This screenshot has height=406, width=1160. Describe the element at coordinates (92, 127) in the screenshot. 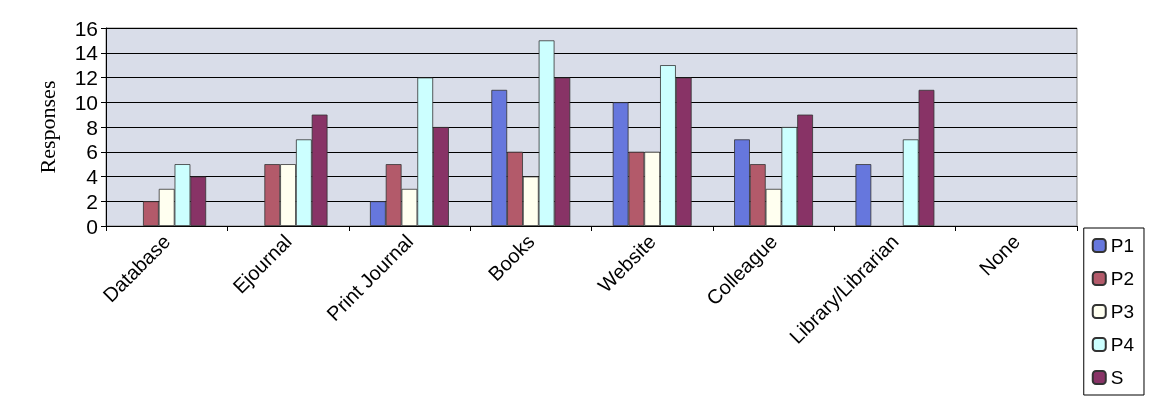

I see `y-tick-label: 8` at that location.